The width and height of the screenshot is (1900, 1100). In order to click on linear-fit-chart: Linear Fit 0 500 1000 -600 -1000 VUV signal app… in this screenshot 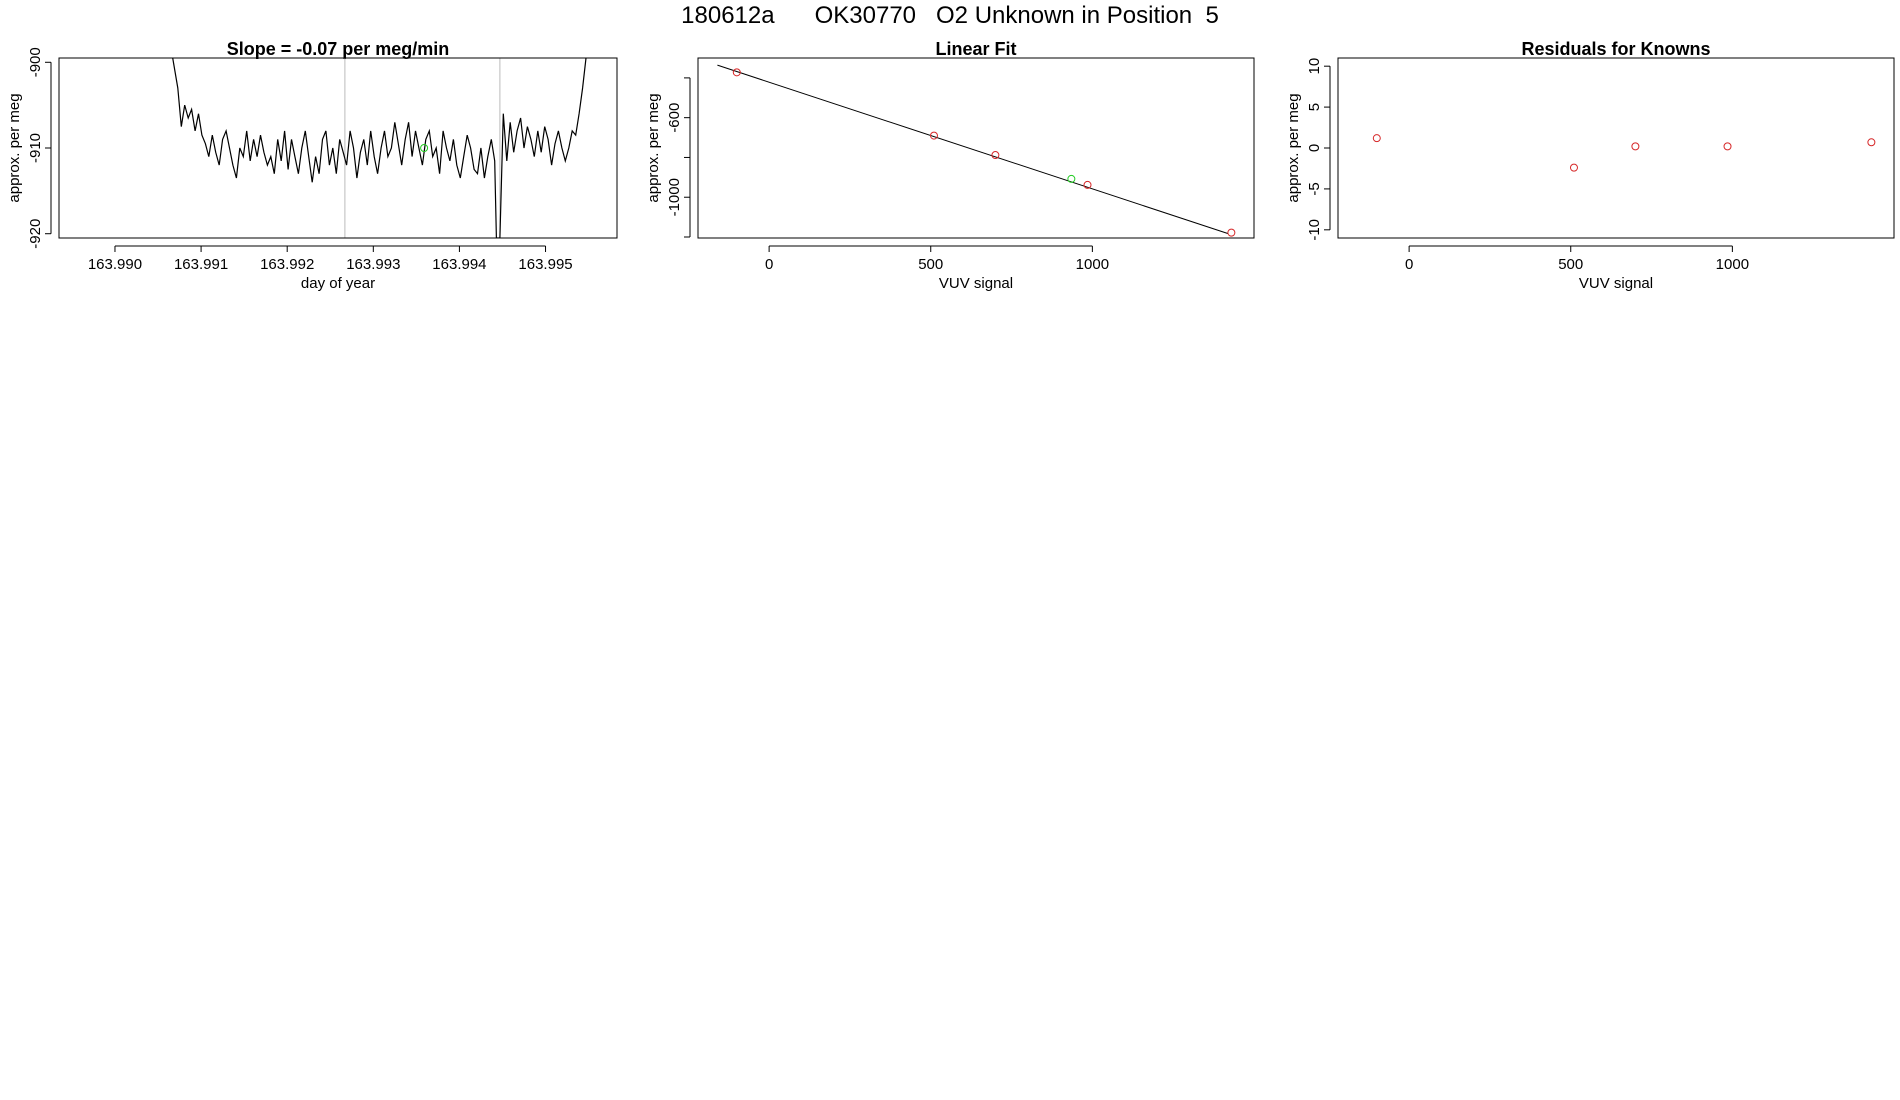, I will do `click(950, 165)`.